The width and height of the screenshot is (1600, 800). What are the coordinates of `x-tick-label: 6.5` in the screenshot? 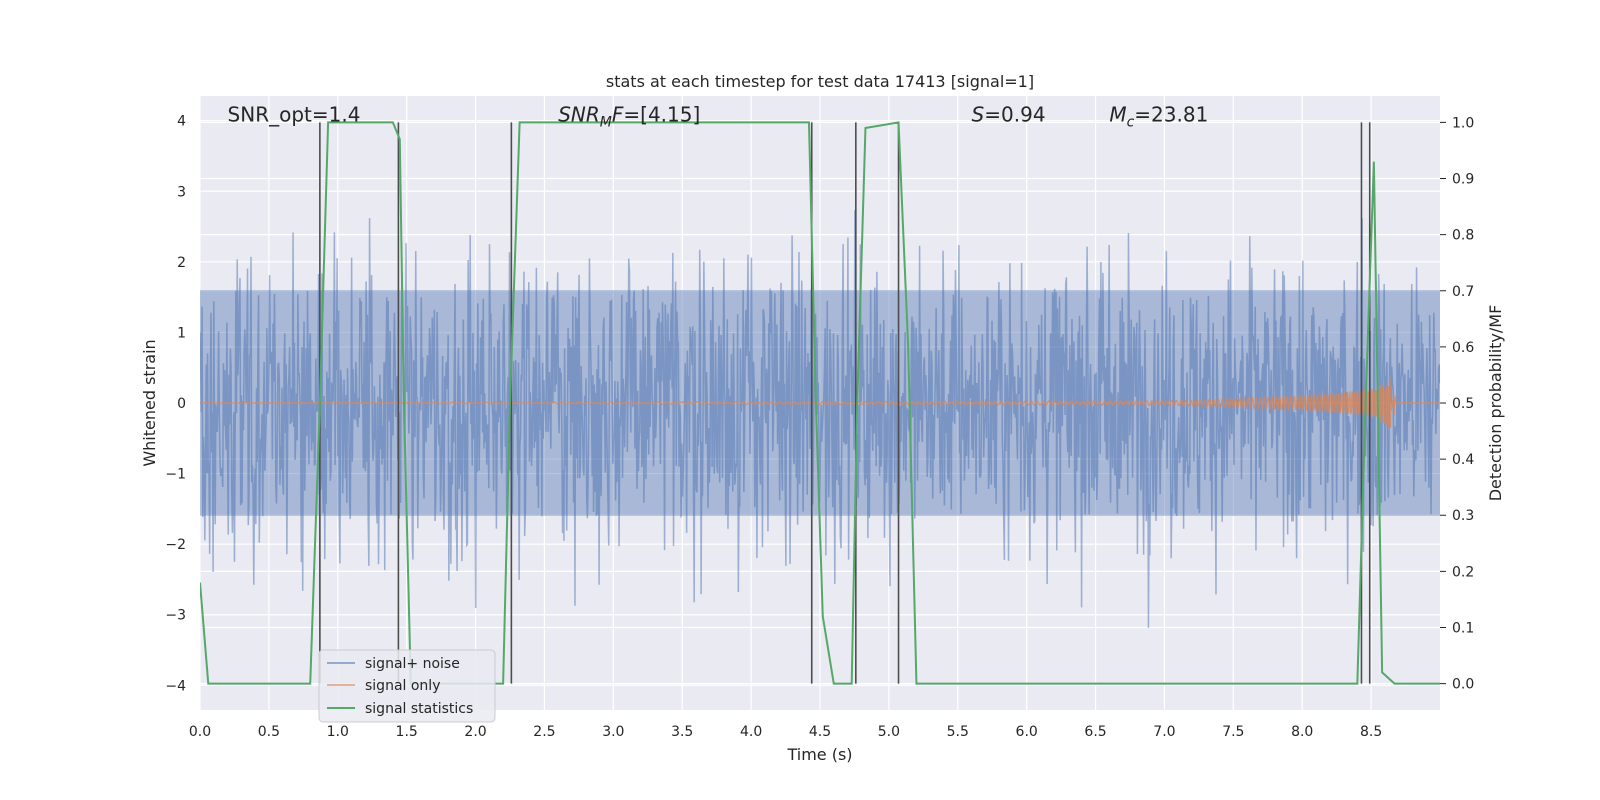 It's located at (1095, 732).